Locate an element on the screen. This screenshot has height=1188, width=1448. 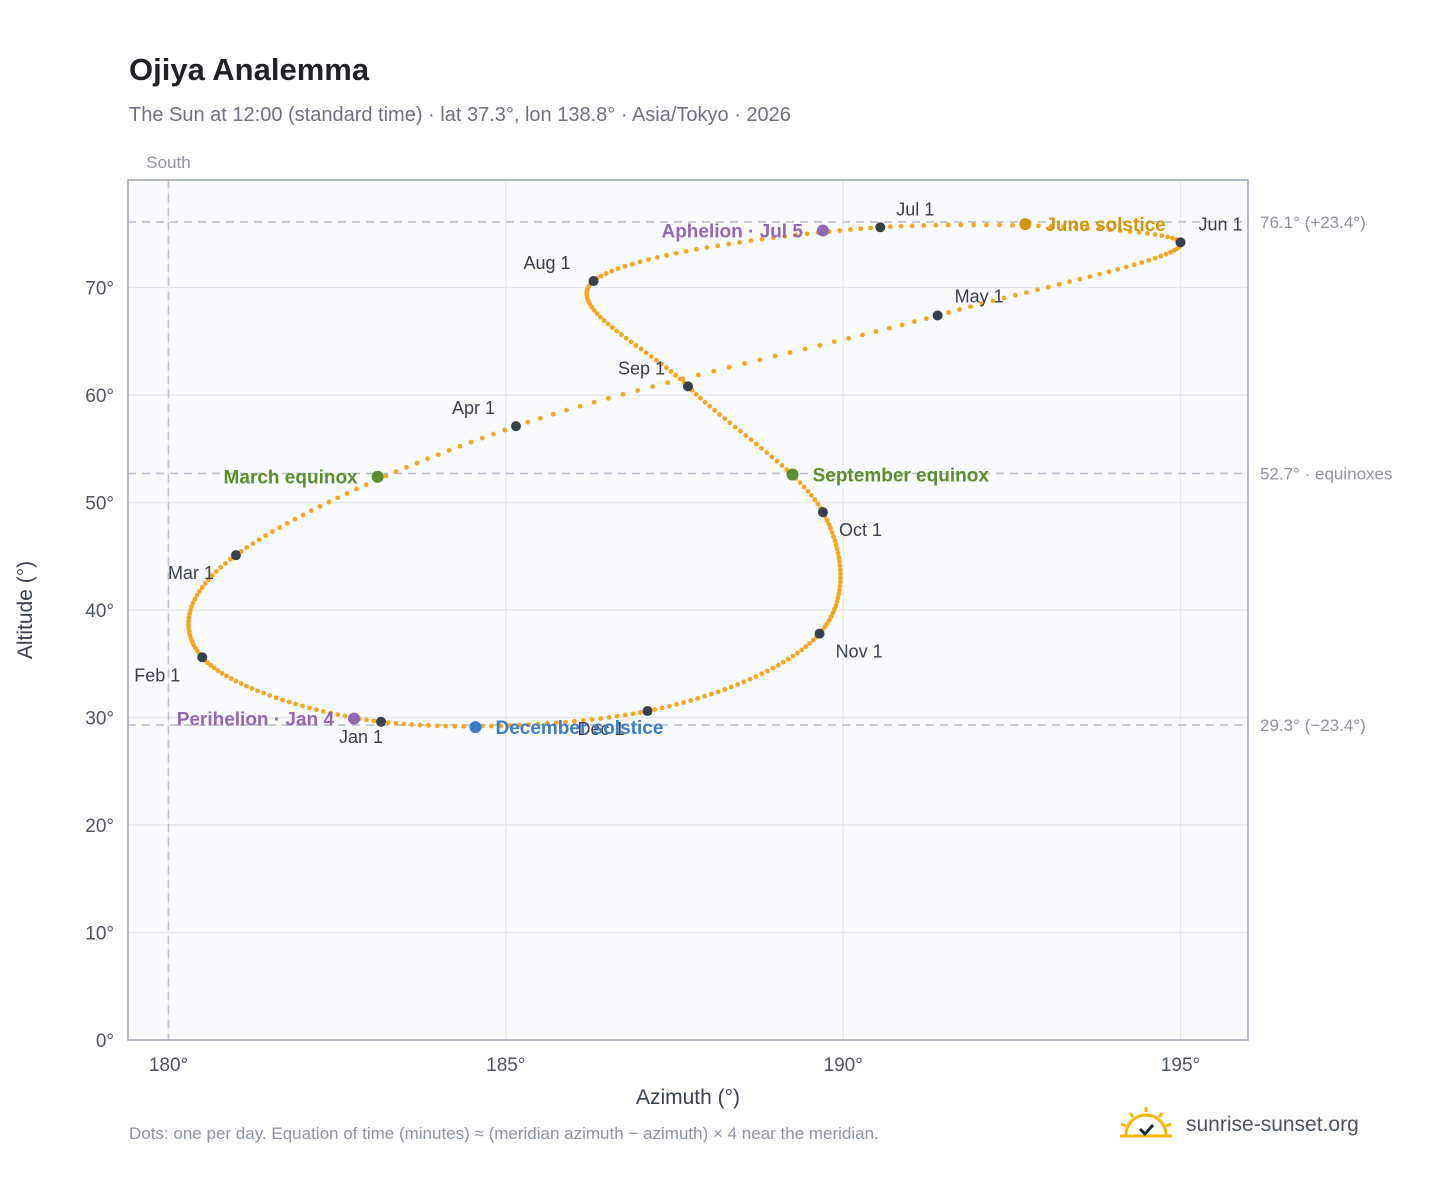
event-label: Perihelion · Jan 4 is located at coordinates (256, 720).